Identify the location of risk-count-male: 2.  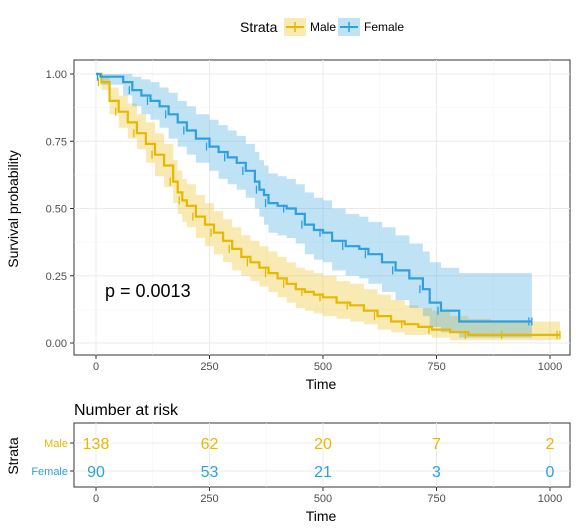
(550, 444).